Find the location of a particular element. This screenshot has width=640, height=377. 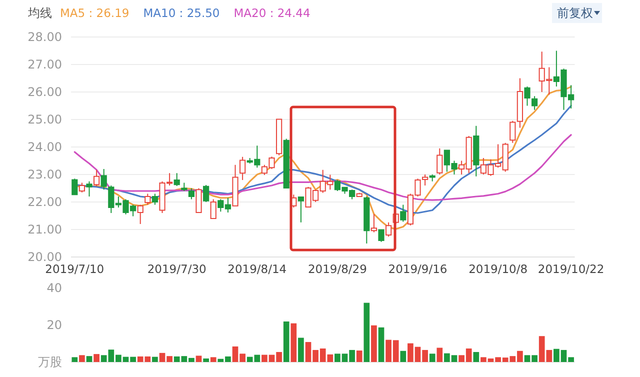

y-tick-label: 25.00 is located at coordinates (45, 119).